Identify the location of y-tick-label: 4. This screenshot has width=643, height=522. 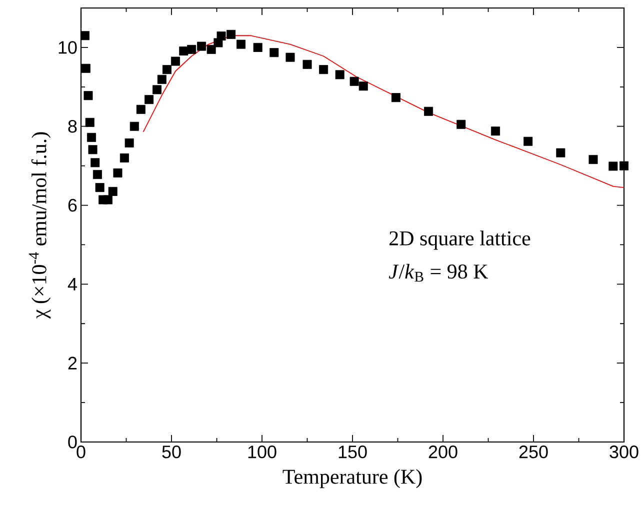
(72, 284).